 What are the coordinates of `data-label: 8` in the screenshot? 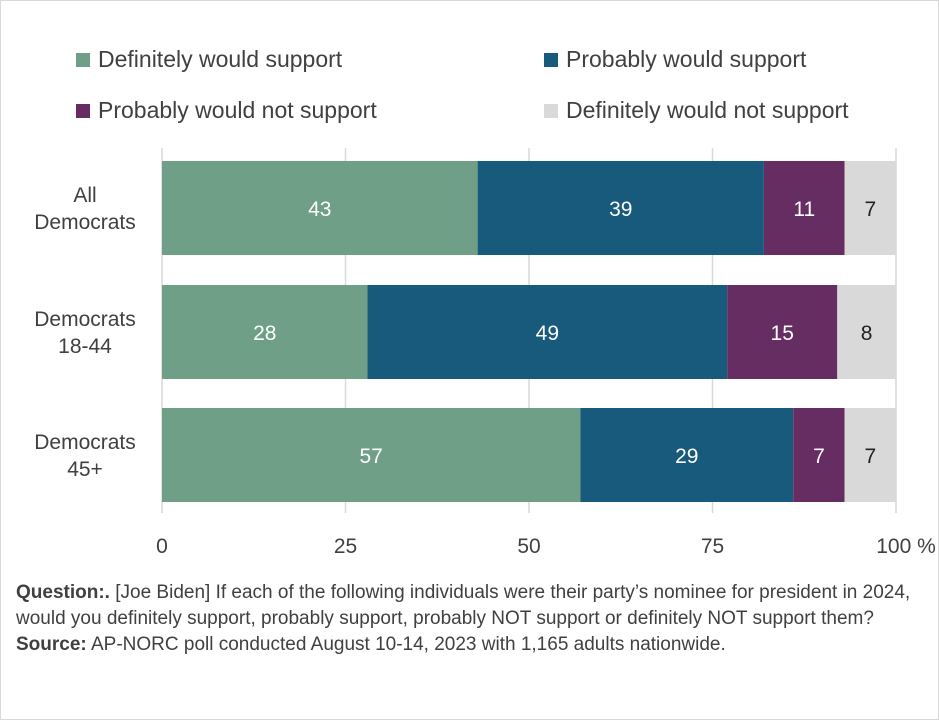 It's located at (867, 333).